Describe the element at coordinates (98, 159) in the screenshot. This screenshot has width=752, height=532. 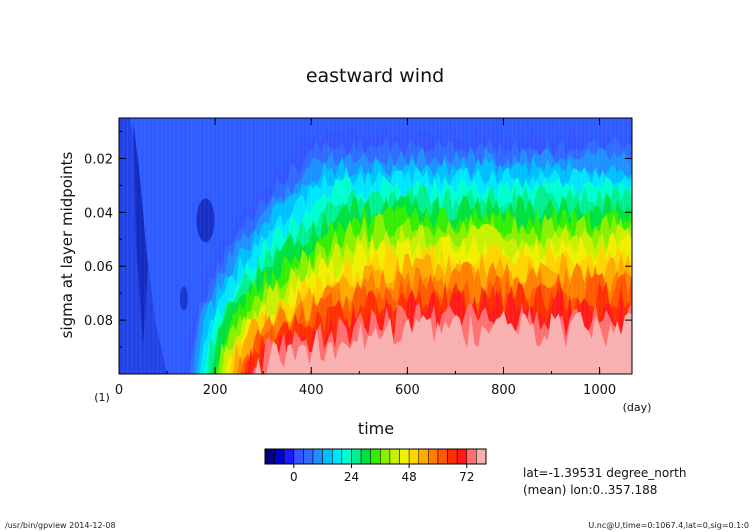
I see `y-tick-label: 0.02` at that location.